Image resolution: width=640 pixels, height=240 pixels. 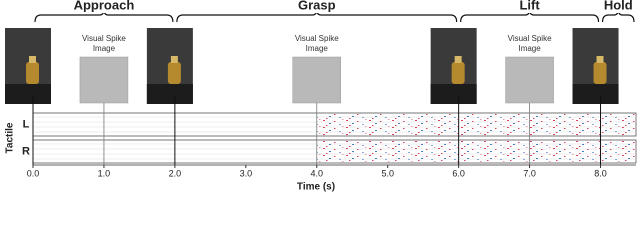 I want to click on phase-label: Approach, so click(x=104, y=6).